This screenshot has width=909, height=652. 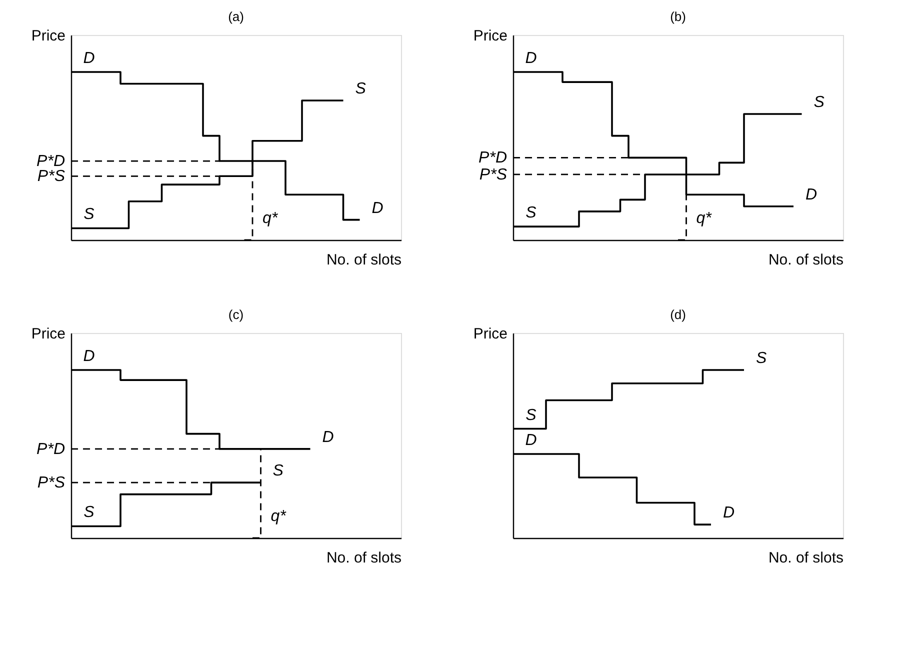 What do you see at coordinates (678, 314) in the screenshot?
I see `chart-title: (d)` at bounding box center [678, 314].